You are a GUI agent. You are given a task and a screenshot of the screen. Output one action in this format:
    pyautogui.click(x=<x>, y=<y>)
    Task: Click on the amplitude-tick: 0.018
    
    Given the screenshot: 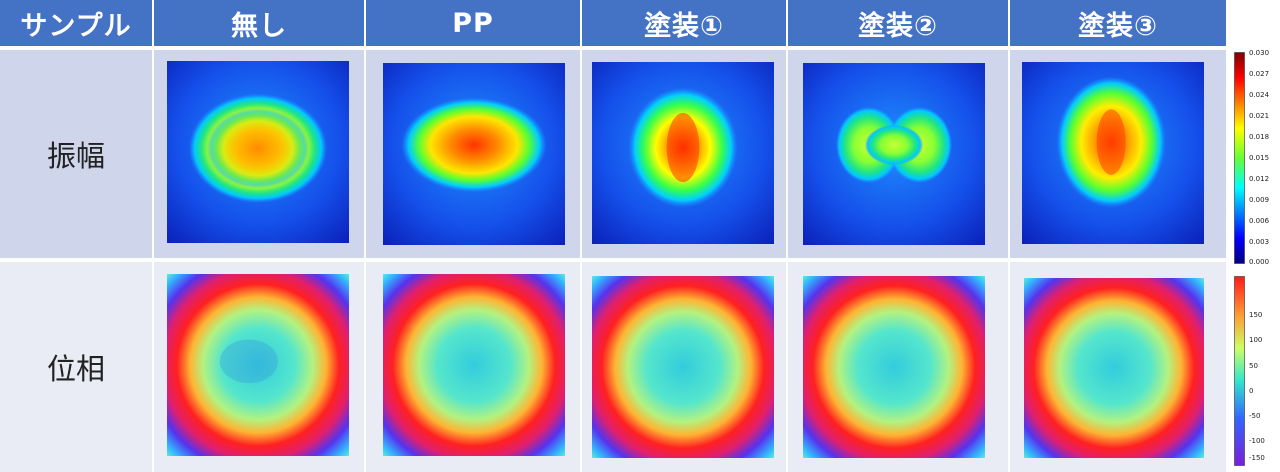 What is the action you would take?
    pyautogui.click(x=1259, y=137)
    